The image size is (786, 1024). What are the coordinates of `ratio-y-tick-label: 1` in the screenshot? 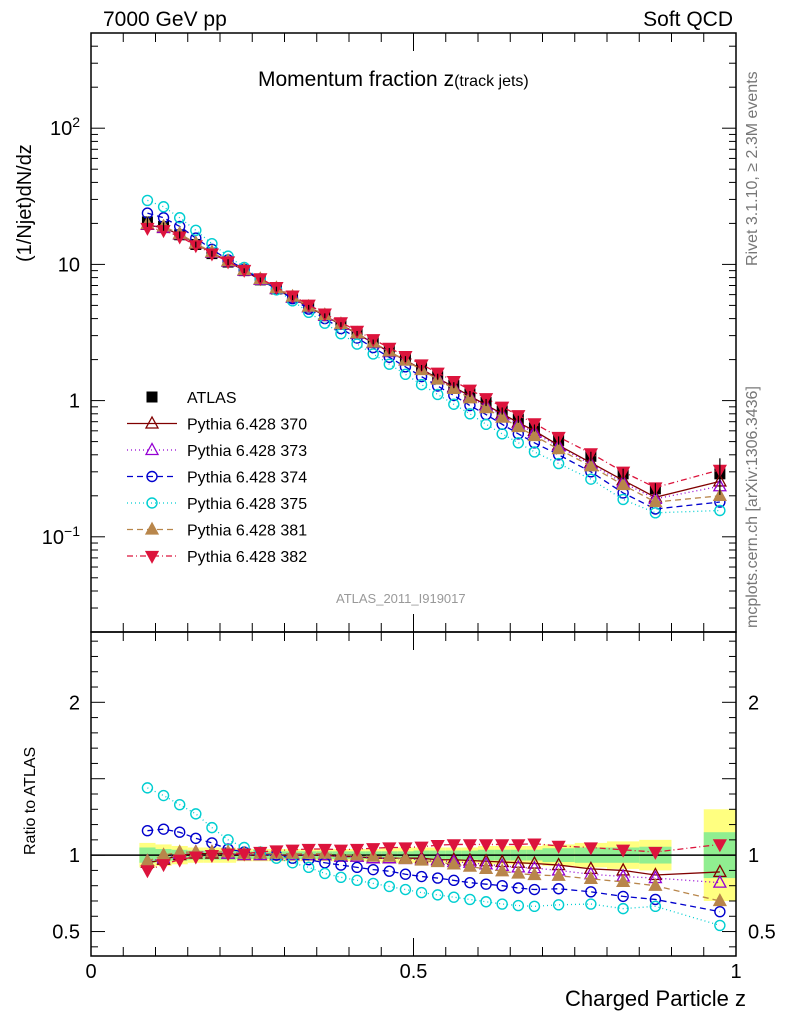 It's located at (74, 856).